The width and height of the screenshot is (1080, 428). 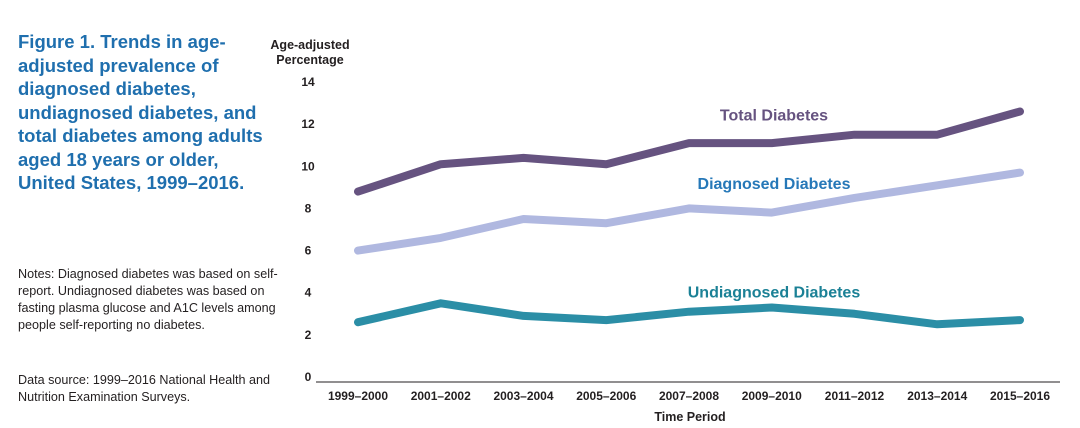 I want to click on total-diabetes-label: Total Diabetes, so click(x=774, y=116).